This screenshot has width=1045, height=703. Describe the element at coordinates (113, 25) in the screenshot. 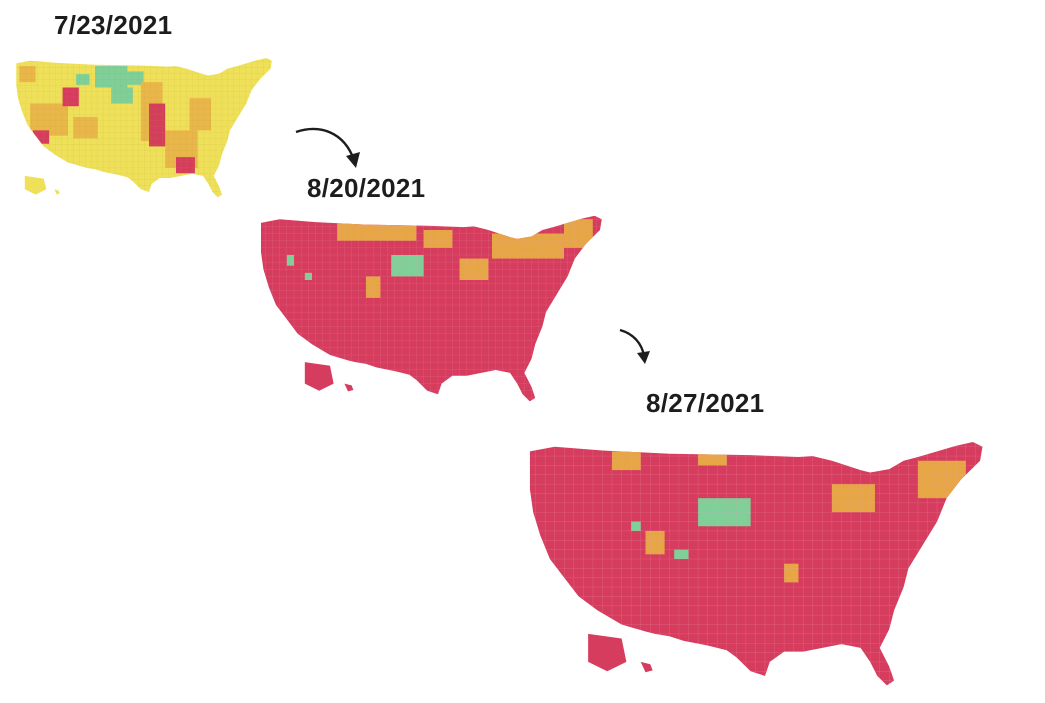

I see `date-label-7-23-2021: 7/23/2021` at that location.